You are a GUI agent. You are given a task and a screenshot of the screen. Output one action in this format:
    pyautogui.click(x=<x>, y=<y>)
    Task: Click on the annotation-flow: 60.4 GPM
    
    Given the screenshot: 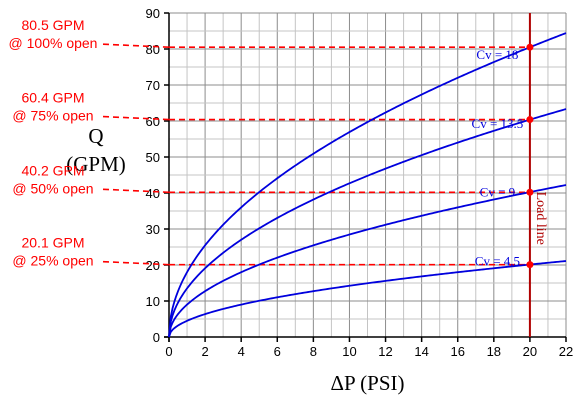 What is the action you would take?
    pyautogui.click(x=52, y=98)
    